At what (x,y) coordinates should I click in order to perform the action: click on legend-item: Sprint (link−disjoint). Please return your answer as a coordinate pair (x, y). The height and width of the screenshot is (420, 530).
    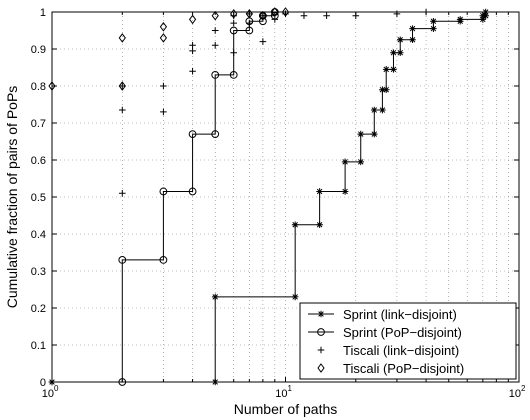
    Looking at the image, I should click on (382, 314).